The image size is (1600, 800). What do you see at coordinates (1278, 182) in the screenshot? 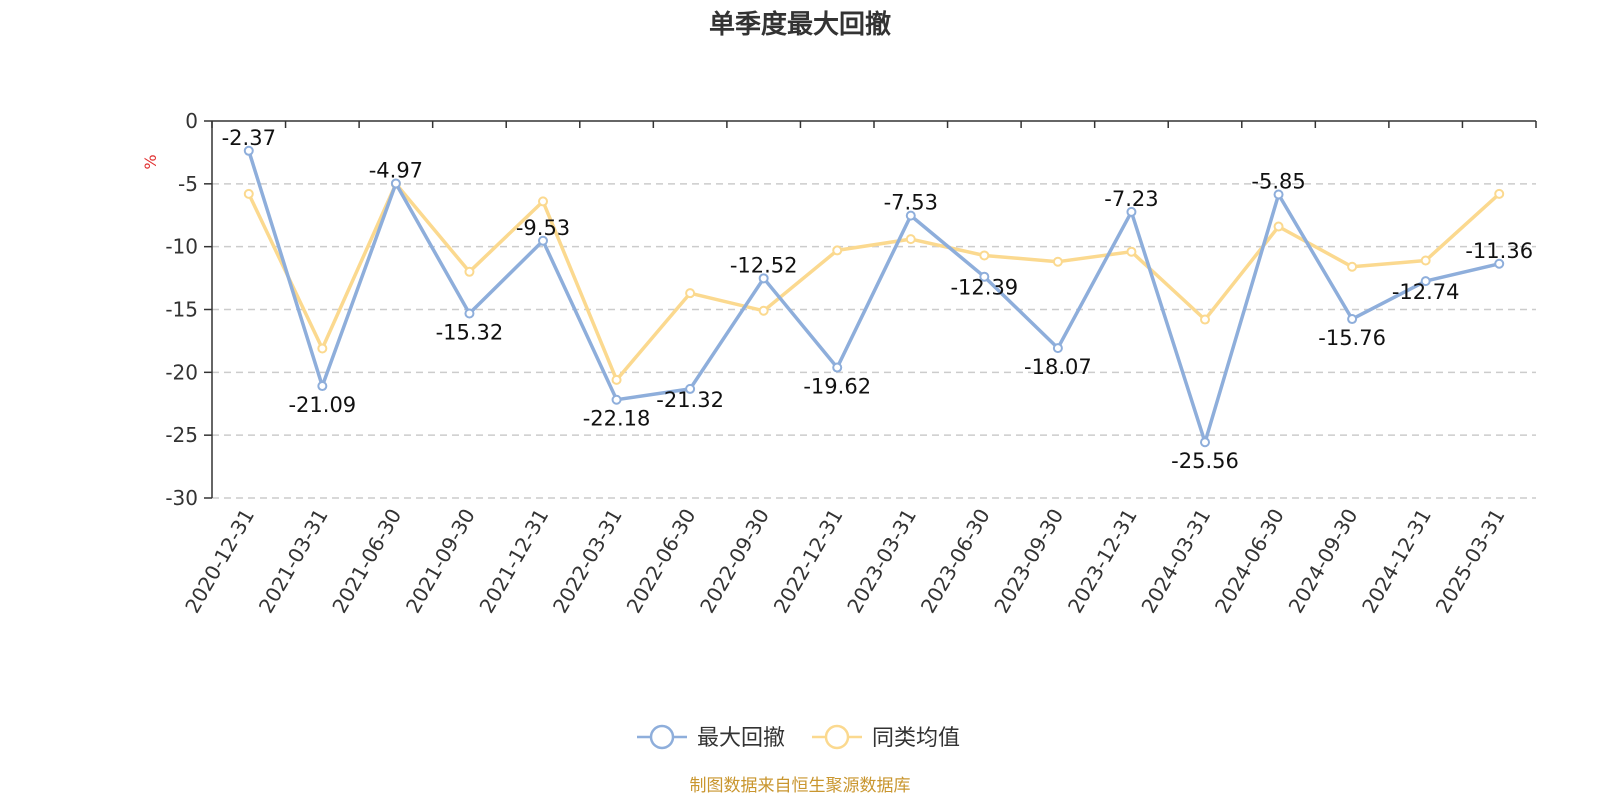
I see `data-label: -5.85` at bounding box center [1278, 182].